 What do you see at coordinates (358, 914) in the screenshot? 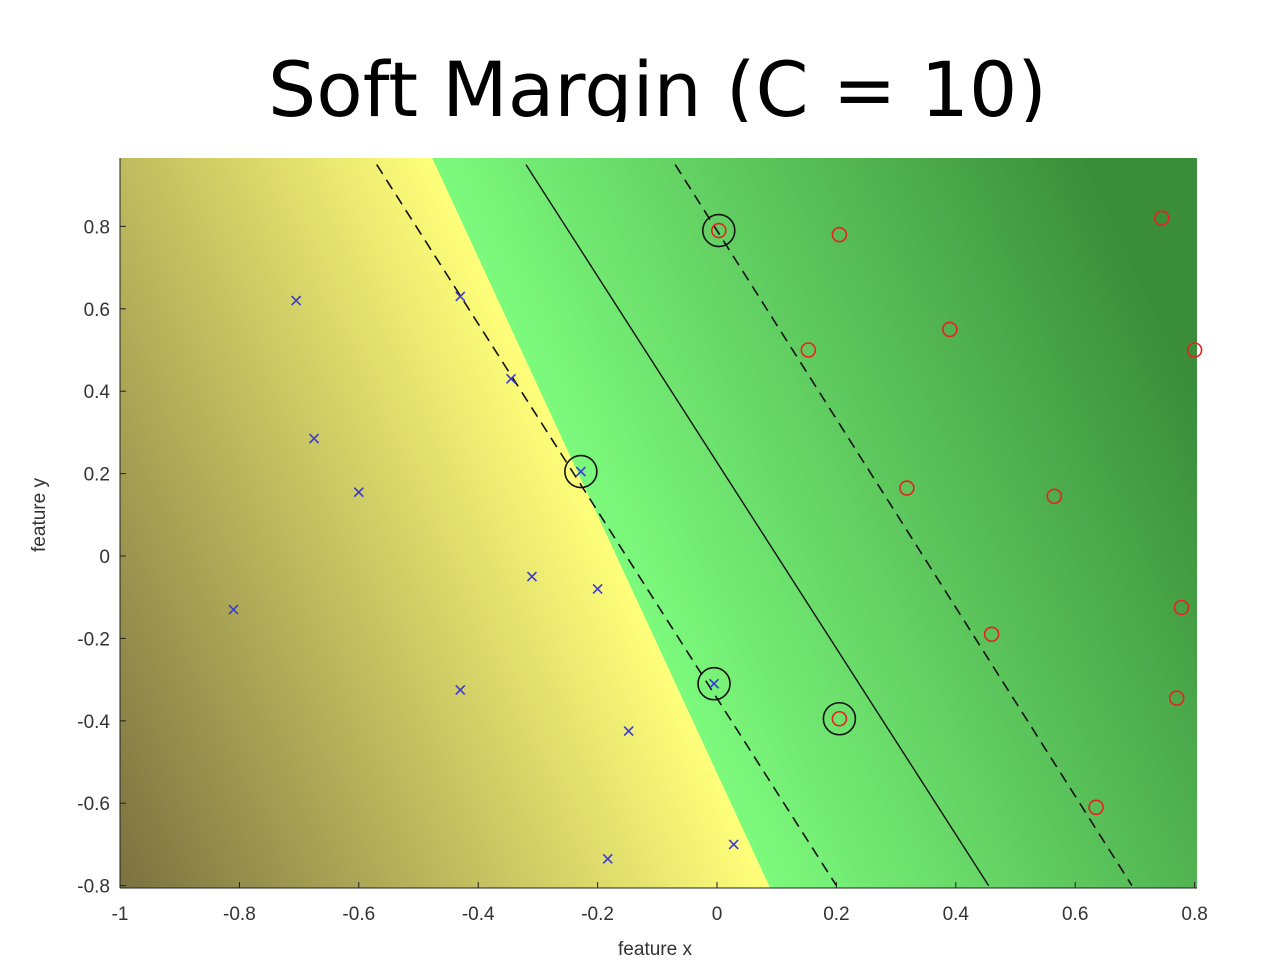
I see `x-tick-label: -0.6` at bounding box center [358, 914].